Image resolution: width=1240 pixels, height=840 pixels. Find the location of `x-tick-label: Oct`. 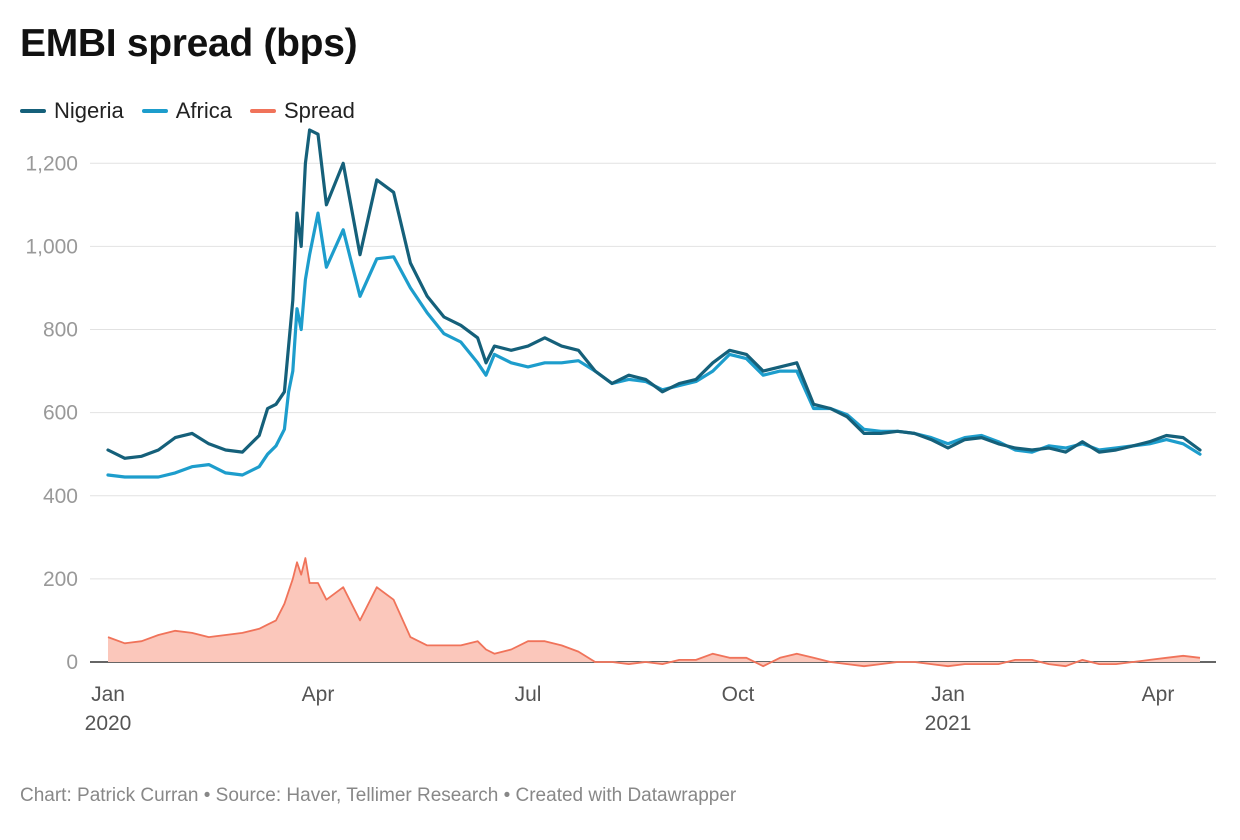

x-tick-label: Oct is located at coordinates (738, 694).